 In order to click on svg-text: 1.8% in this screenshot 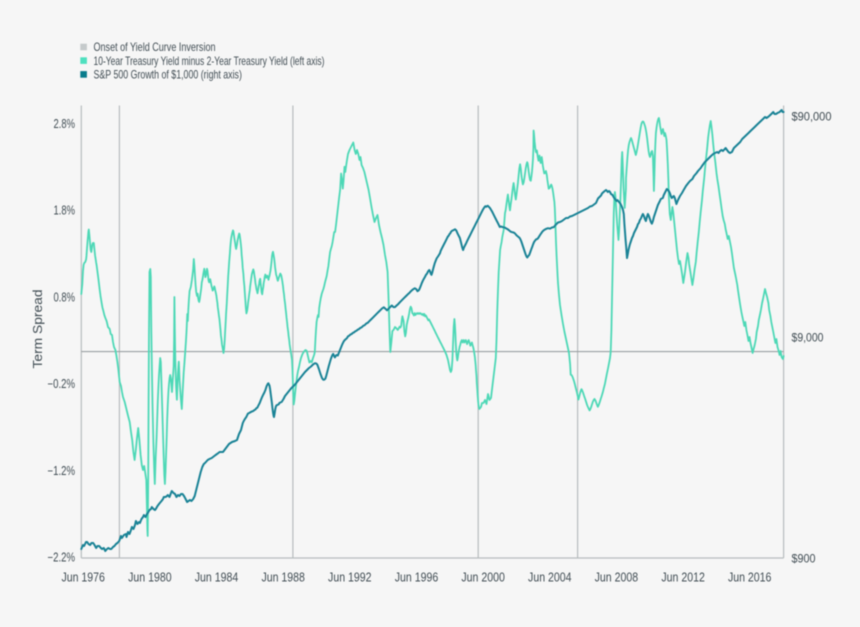, I will do `click(65, 211)`.